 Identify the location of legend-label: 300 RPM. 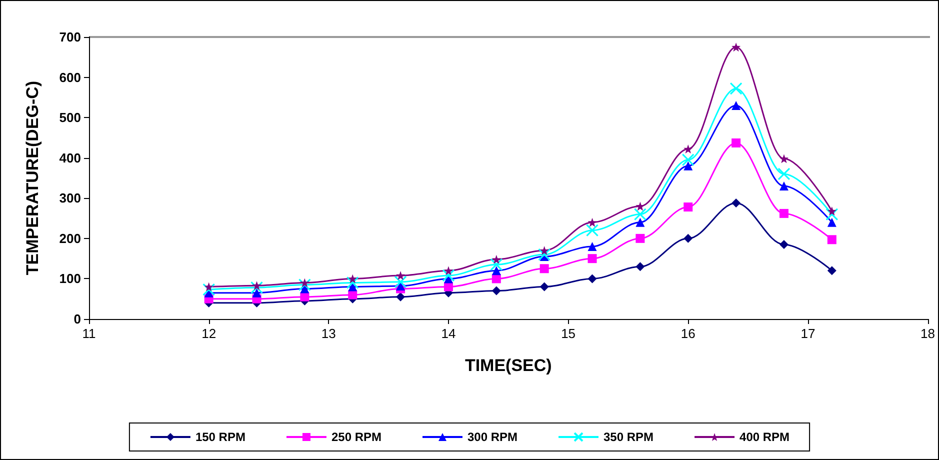
(492, 437).